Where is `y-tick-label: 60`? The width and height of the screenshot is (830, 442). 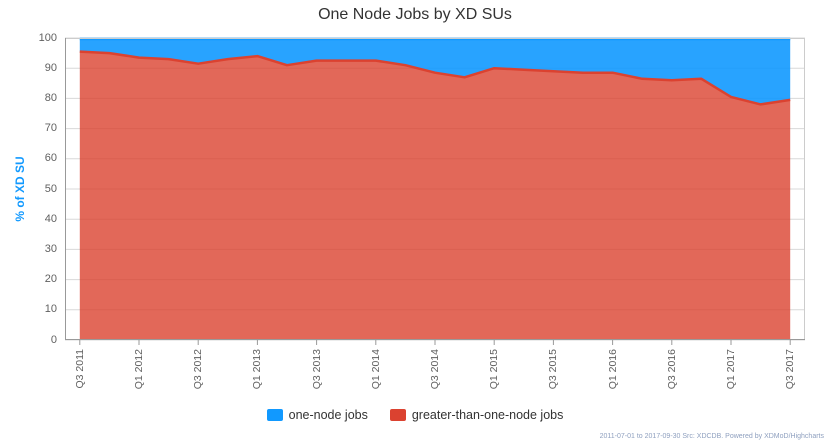 y-tick-label: 60 is located at coordinates (50, 158).